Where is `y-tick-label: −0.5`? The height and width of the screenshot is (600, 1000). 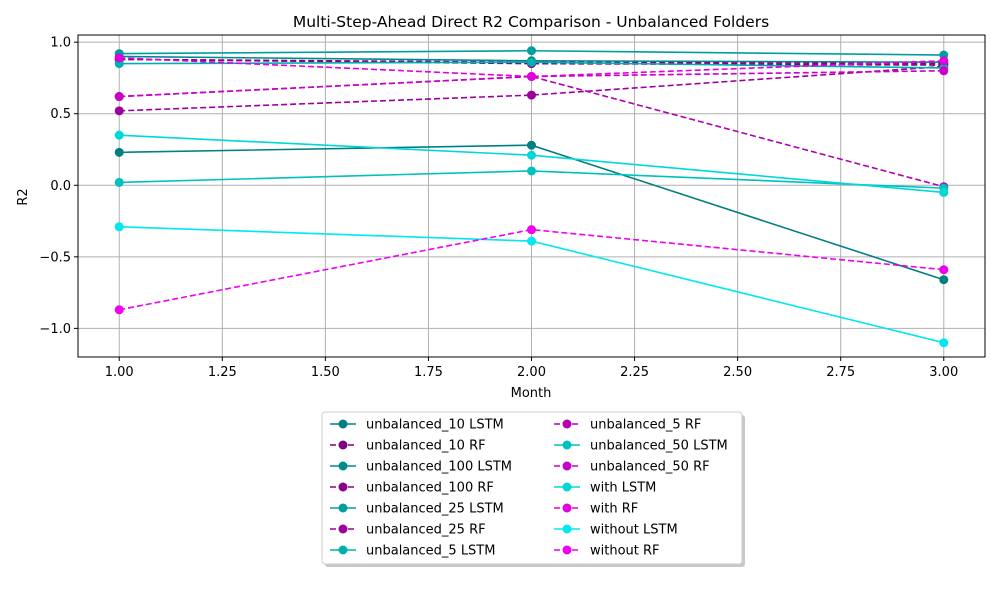
y-tick-label: −0.5 is located at coordinates (55, 257).